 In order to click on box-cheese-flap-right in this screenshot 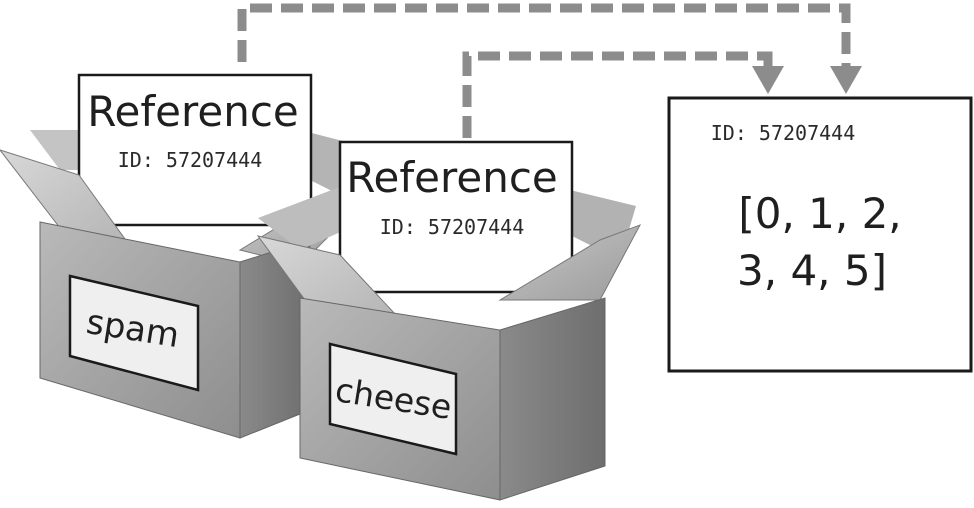, I will do `click(570, 262)`.